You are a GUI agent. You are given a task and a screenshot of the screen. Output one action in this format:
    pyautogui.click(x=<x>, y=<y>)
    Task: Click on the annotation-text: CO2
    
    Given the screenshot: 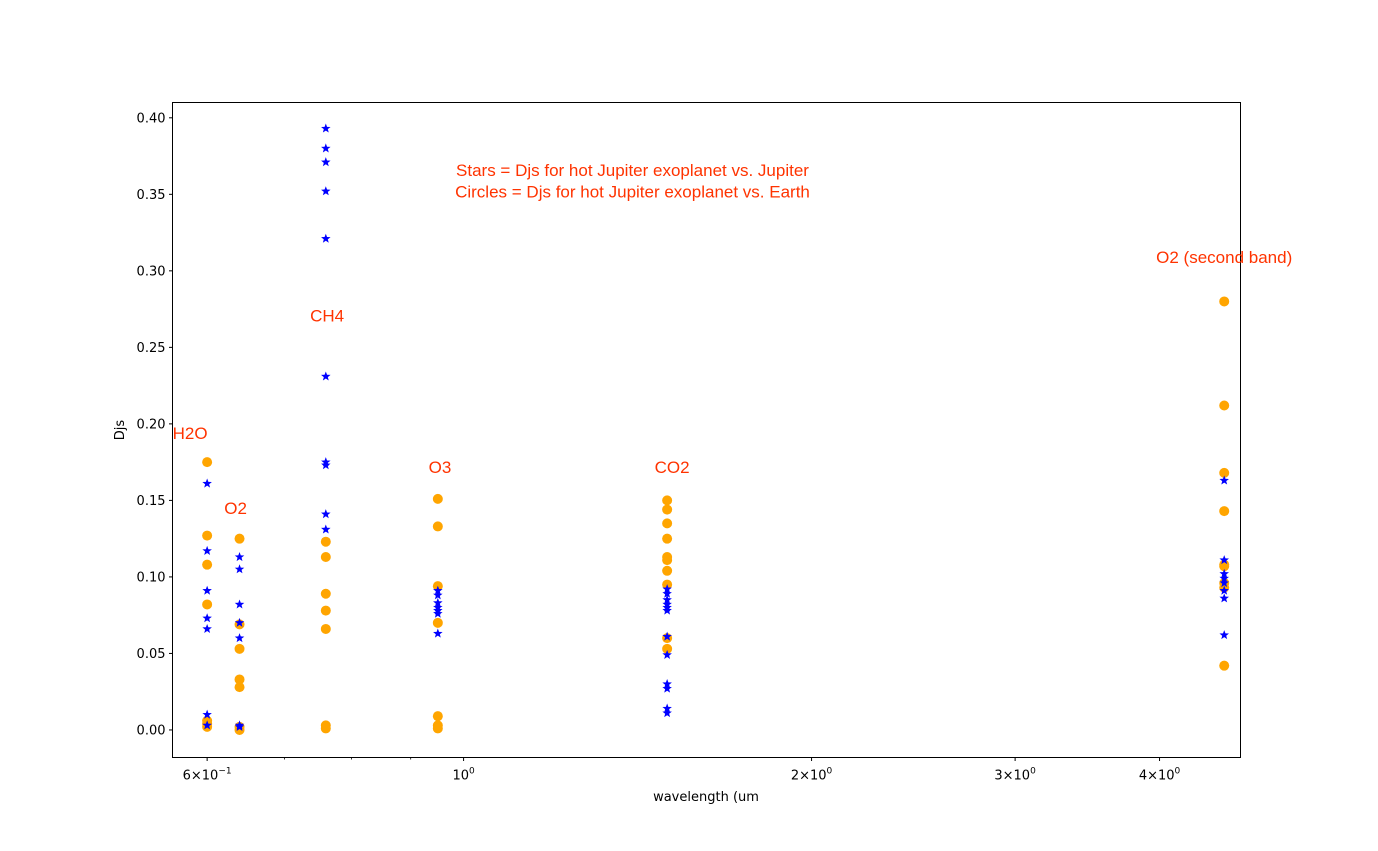 What is the action you would take?
    pyautogui.click(x=672, y=467)
    